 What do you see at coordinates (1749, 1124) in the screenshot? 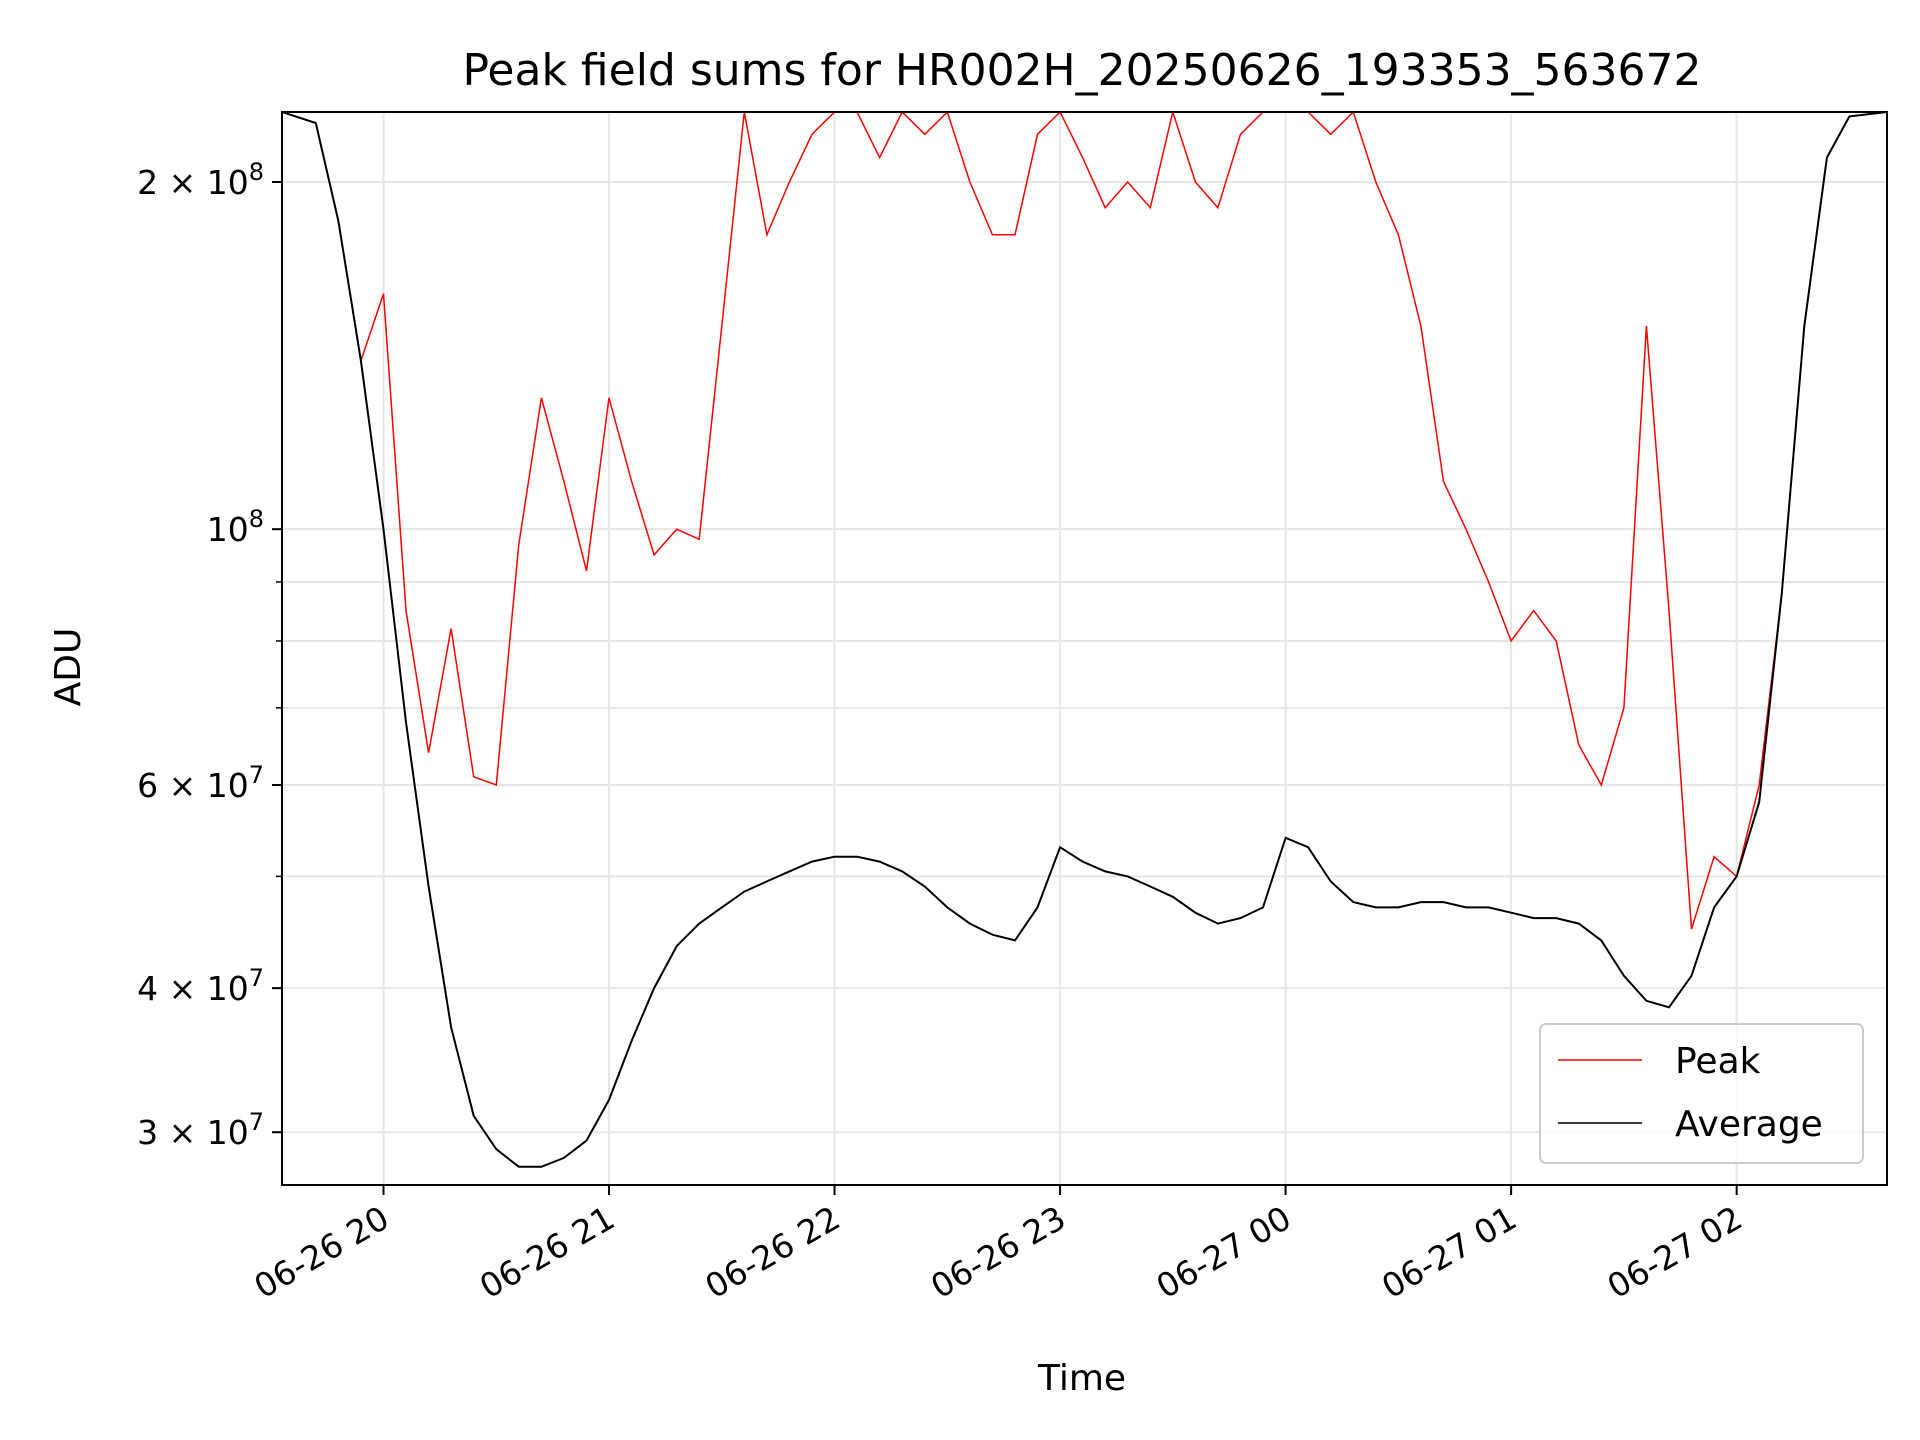
I see `legend-label-average: Average` at bounding box center [1749, 1124].